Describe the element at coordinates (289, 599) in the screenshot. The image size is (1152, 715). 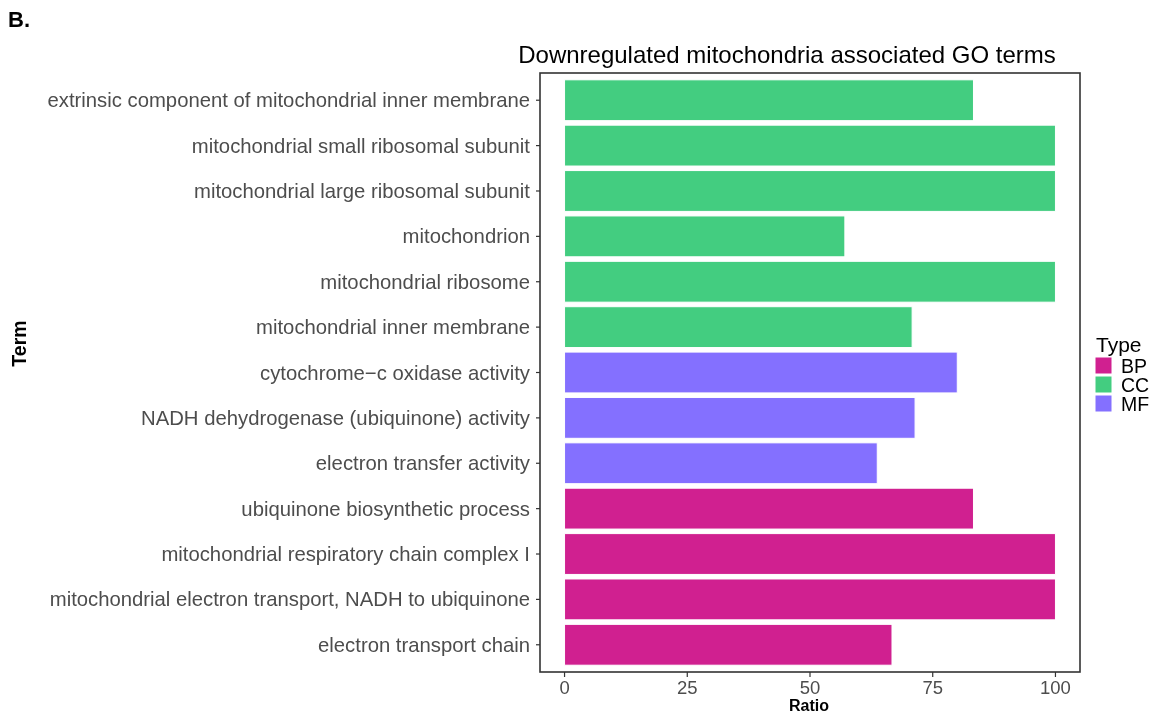
I see `y-tick-label: mitochondrial electron transport, NADH to ubiquinone` at that location.